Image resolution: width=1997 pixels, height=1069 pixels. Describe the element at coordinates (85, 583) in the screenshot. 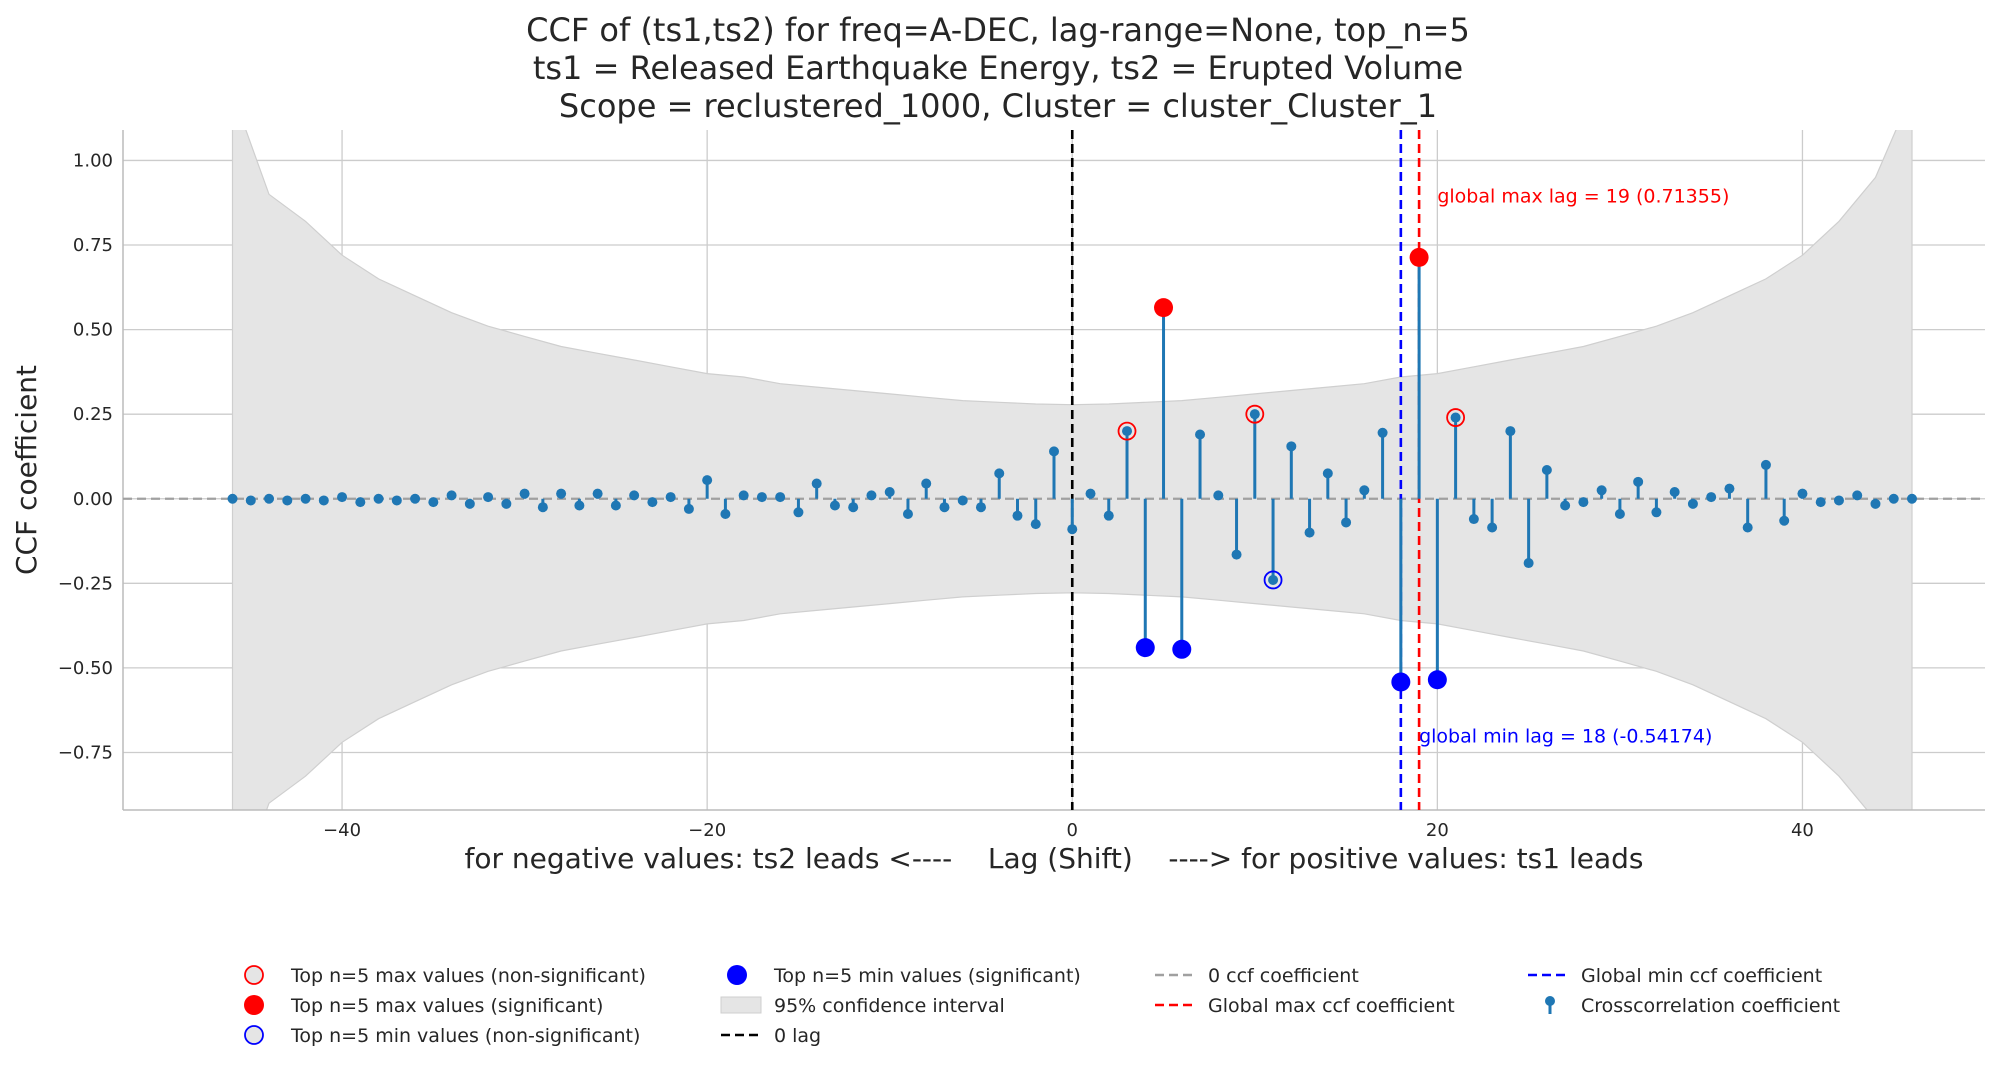

I see `y-tick-label: −0.25` at that location.